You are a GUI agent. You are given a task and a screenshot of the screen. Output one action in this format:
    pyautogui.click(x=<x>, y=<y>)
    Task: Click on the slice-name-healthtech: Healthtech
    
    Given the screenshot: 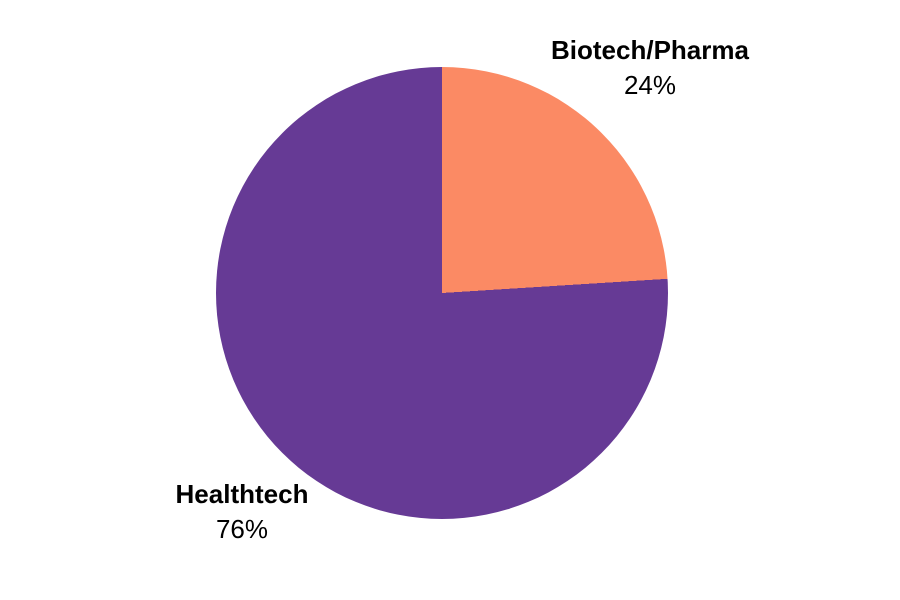 What is the action you would take?
    pyautogui.click(x=242, y=494)
    